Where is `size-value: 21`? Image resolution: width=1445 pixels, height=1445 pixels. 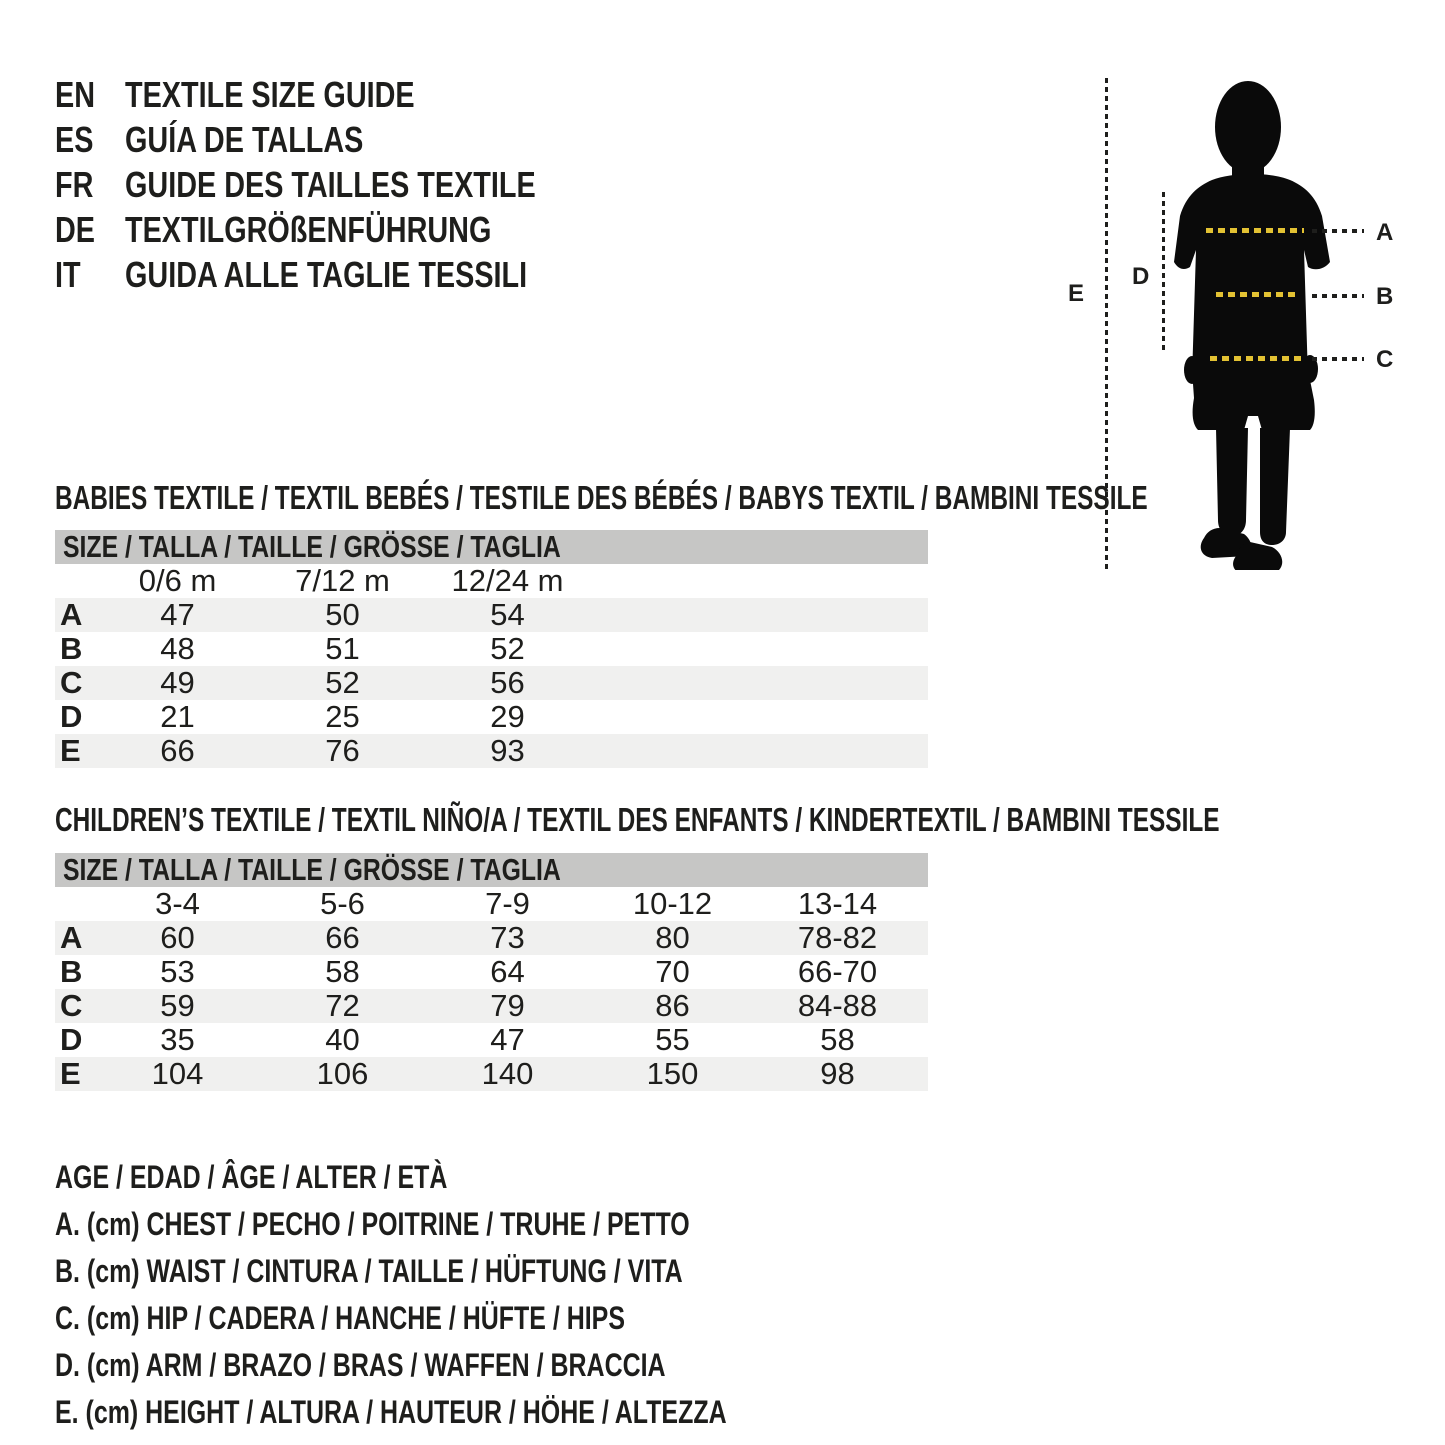 size-value: 21 is located at coordinates (177, 716).